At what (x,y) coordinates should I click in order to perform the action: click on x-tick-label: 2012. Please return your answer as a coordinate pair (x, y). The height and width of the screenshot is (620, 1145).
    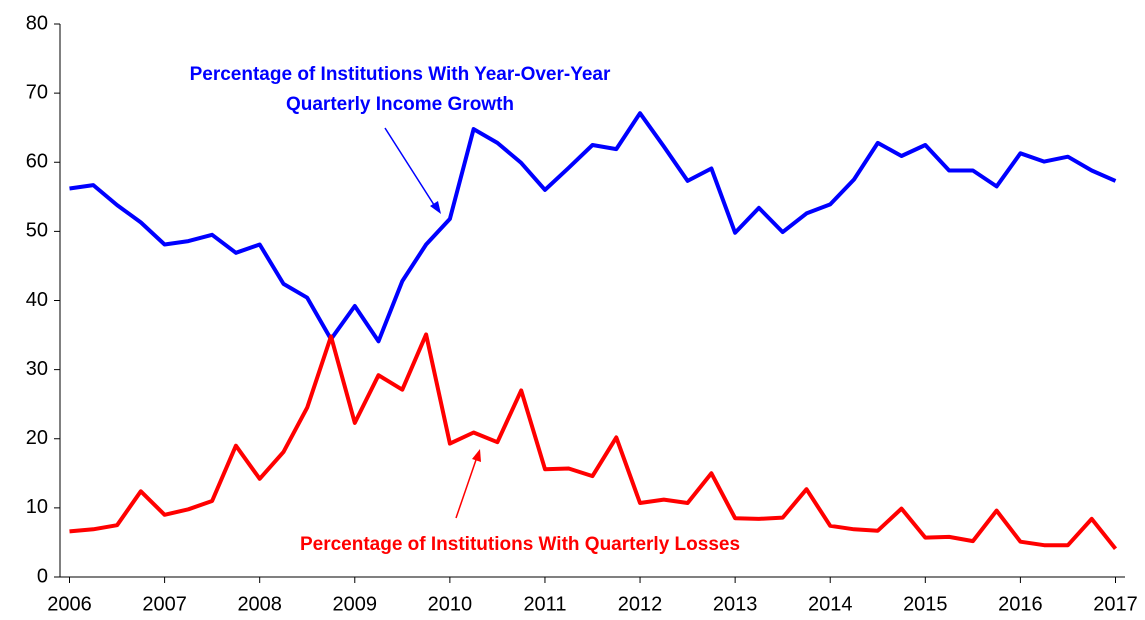
    Looking at the image, I should click on (640, 604).